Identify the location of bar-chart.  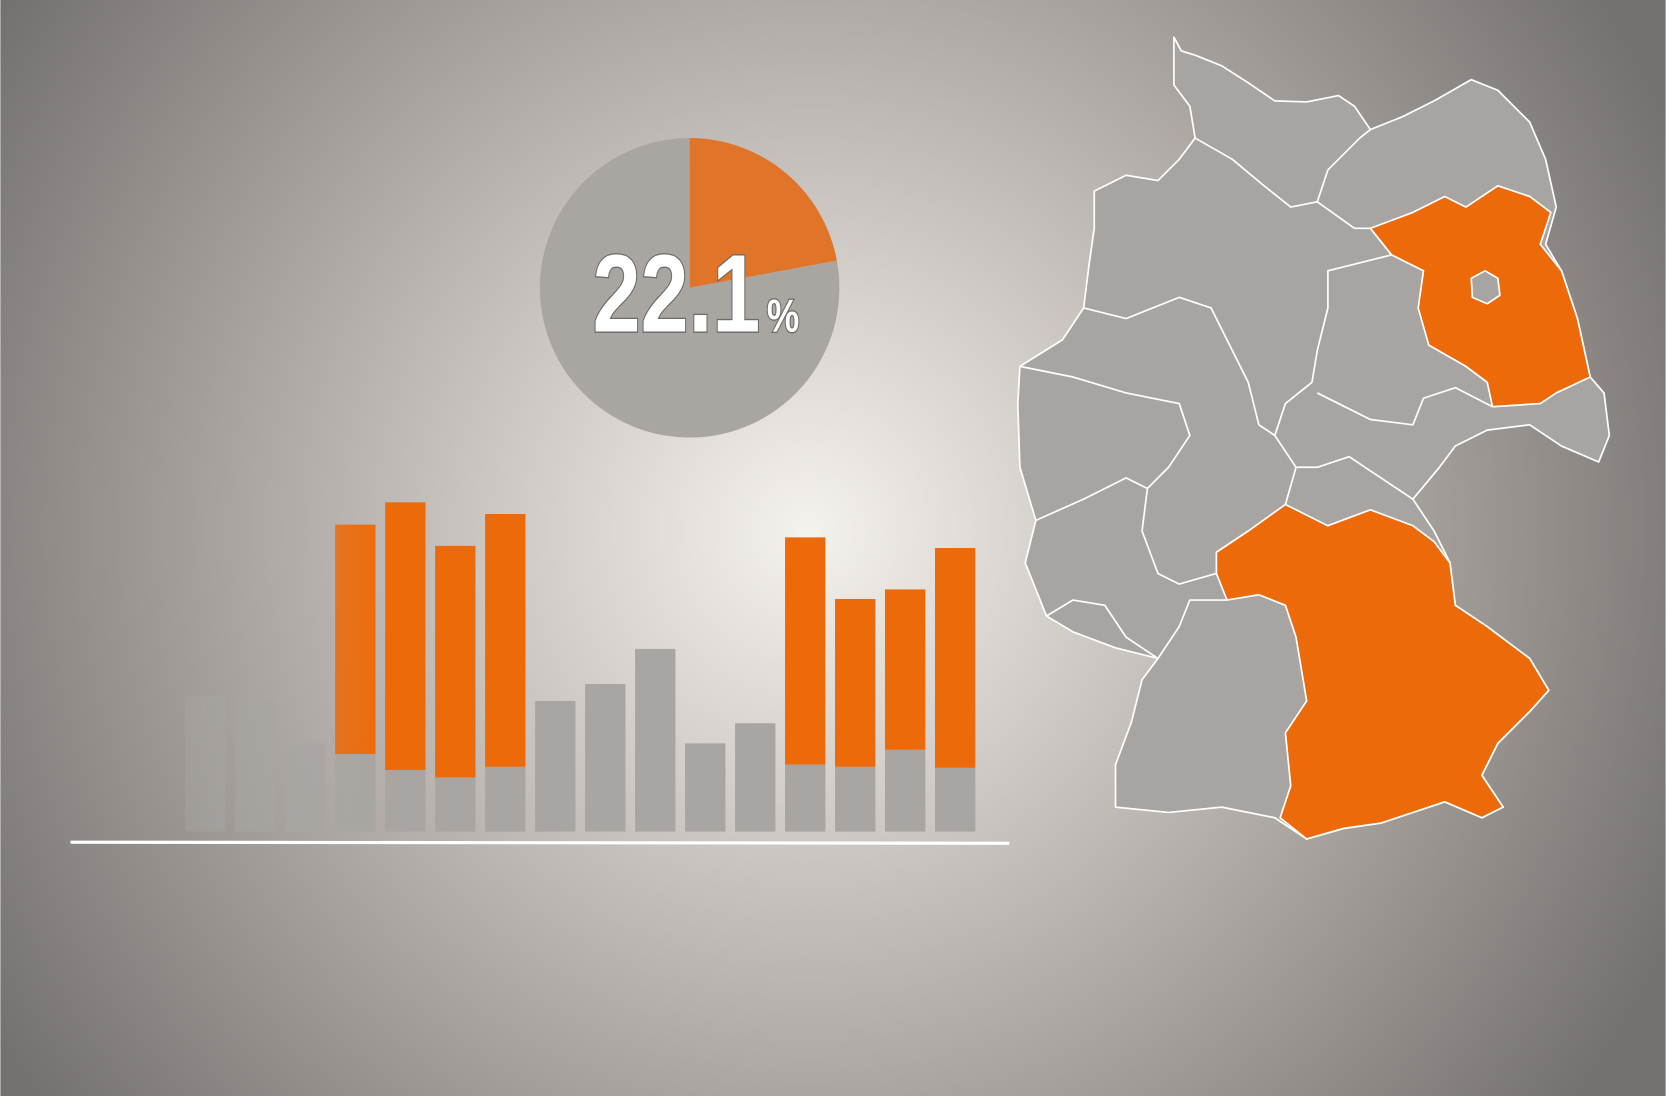
(580, 667).